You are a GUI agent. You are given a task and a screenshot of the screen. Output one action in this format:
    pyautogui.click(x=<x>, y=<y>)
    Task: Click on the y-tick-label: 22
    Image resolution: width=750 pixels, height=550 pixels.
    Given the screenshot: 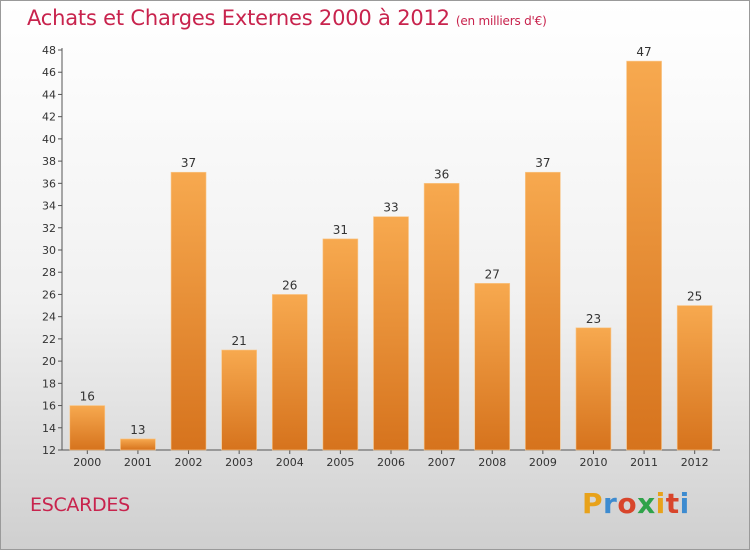 What is the action you would take?
    pyautogui.click(x=49, y=339)
    